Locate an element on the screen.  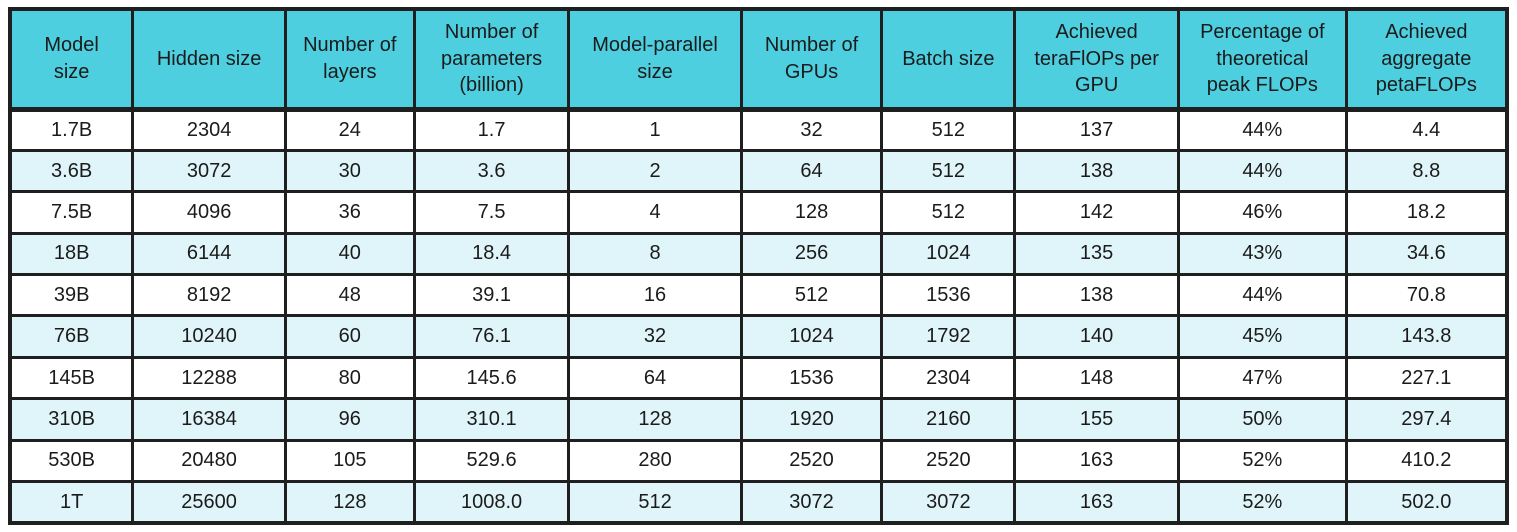
table-cell: 145B is located at coordinates (71, 378).